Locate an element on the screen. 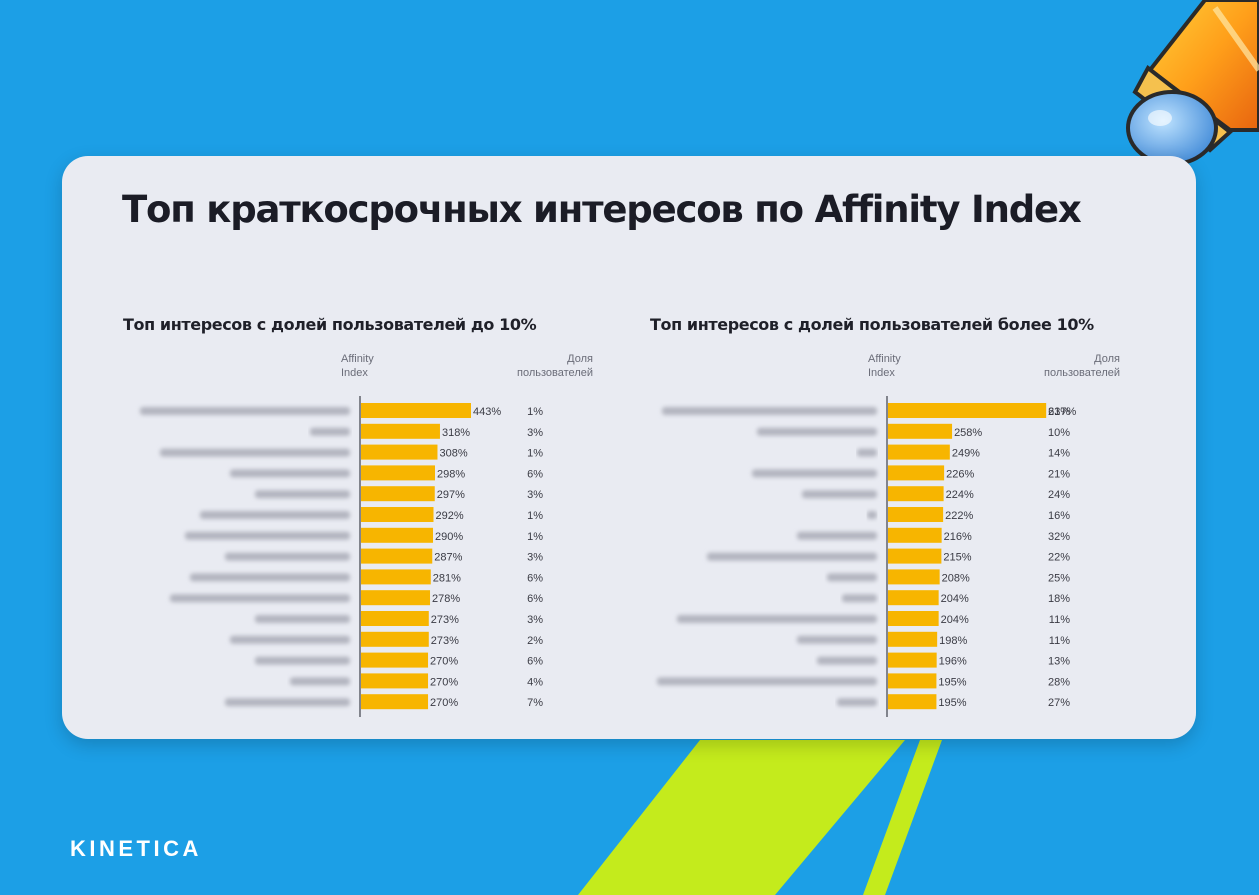  user-share-label: 25% is located at coordinates (1059, 578).